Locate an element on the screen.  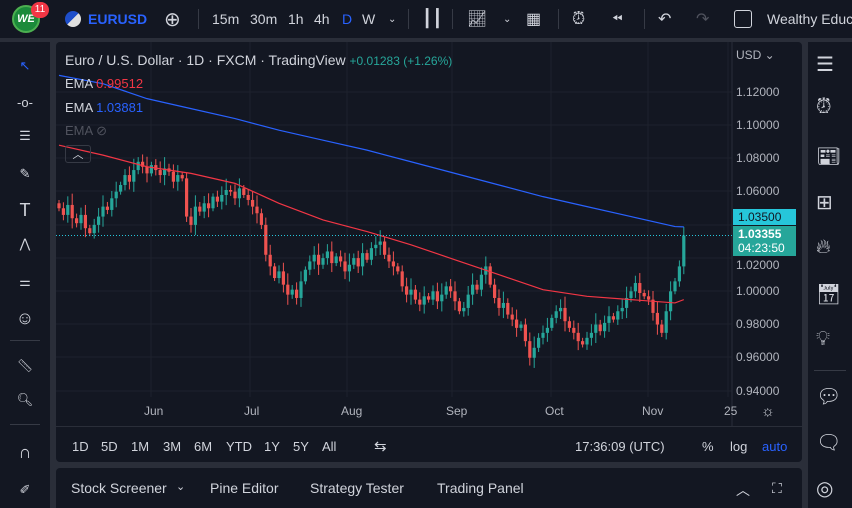
emoji-icon: ☺ is located at coordinates (25, 317).